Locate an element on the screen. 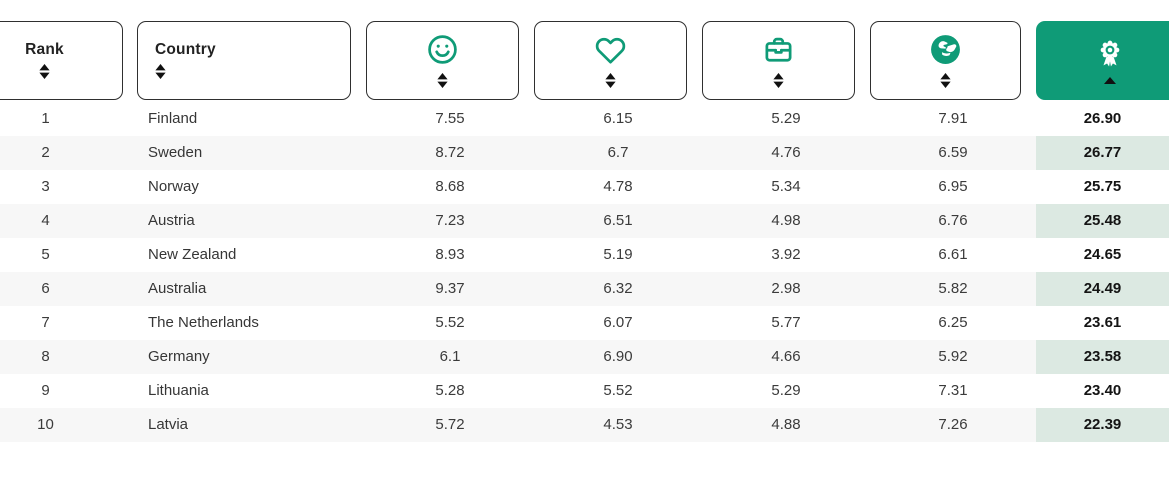 The height and width of the screenshot is (495, 1169). environment-cell: 6.76 is located at coordinates (953, 220).